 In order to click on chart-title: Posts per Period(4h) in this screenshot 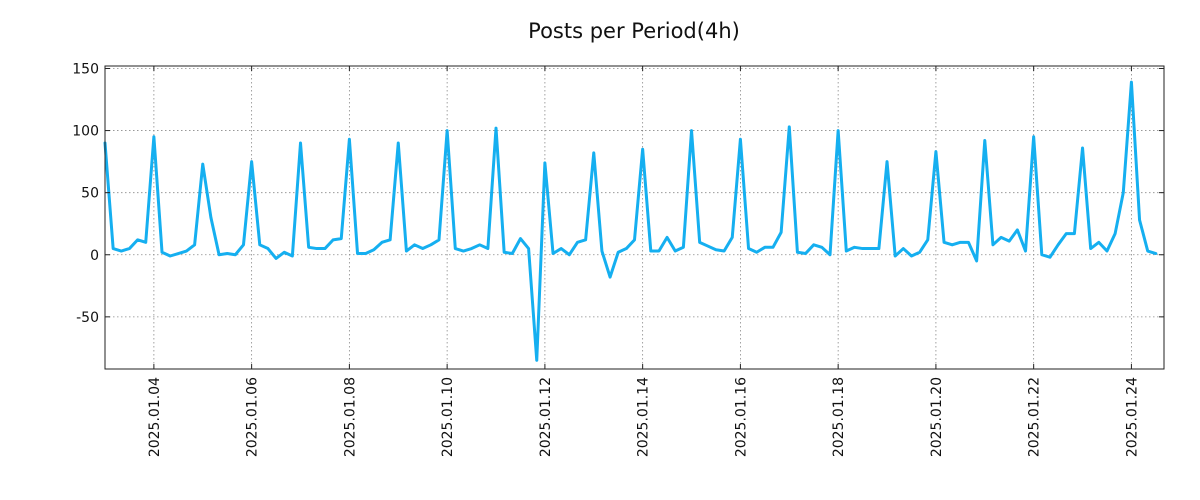, I will do `click(634, 31)`.